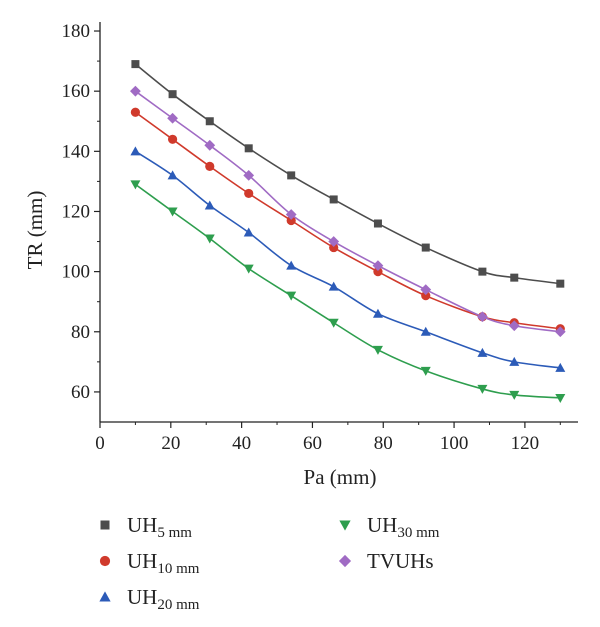  I want to click on y-tick-label: 160, so click(76, 91).